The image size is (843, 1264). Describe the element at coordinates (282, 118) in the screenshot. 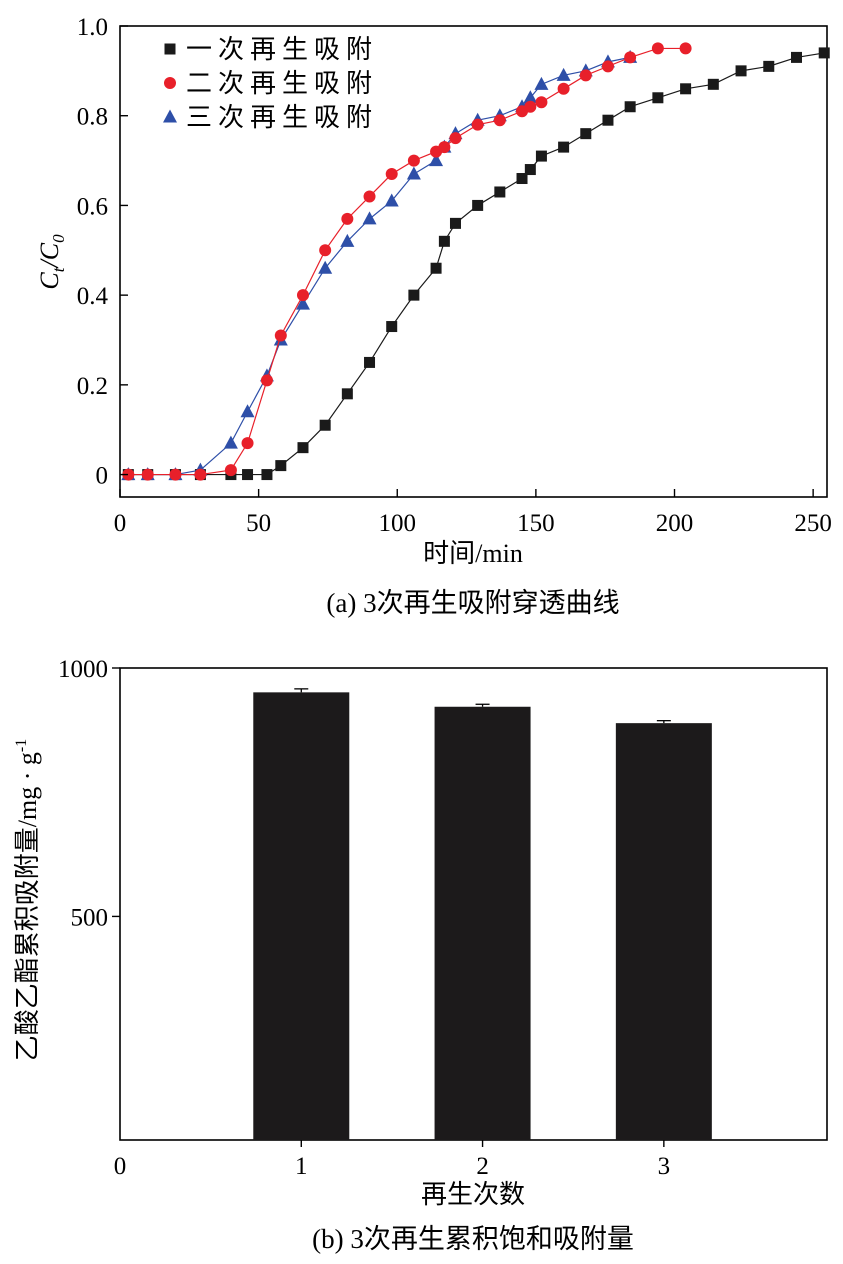

I see `legend-label-3: 三次再生吸附` at that location.